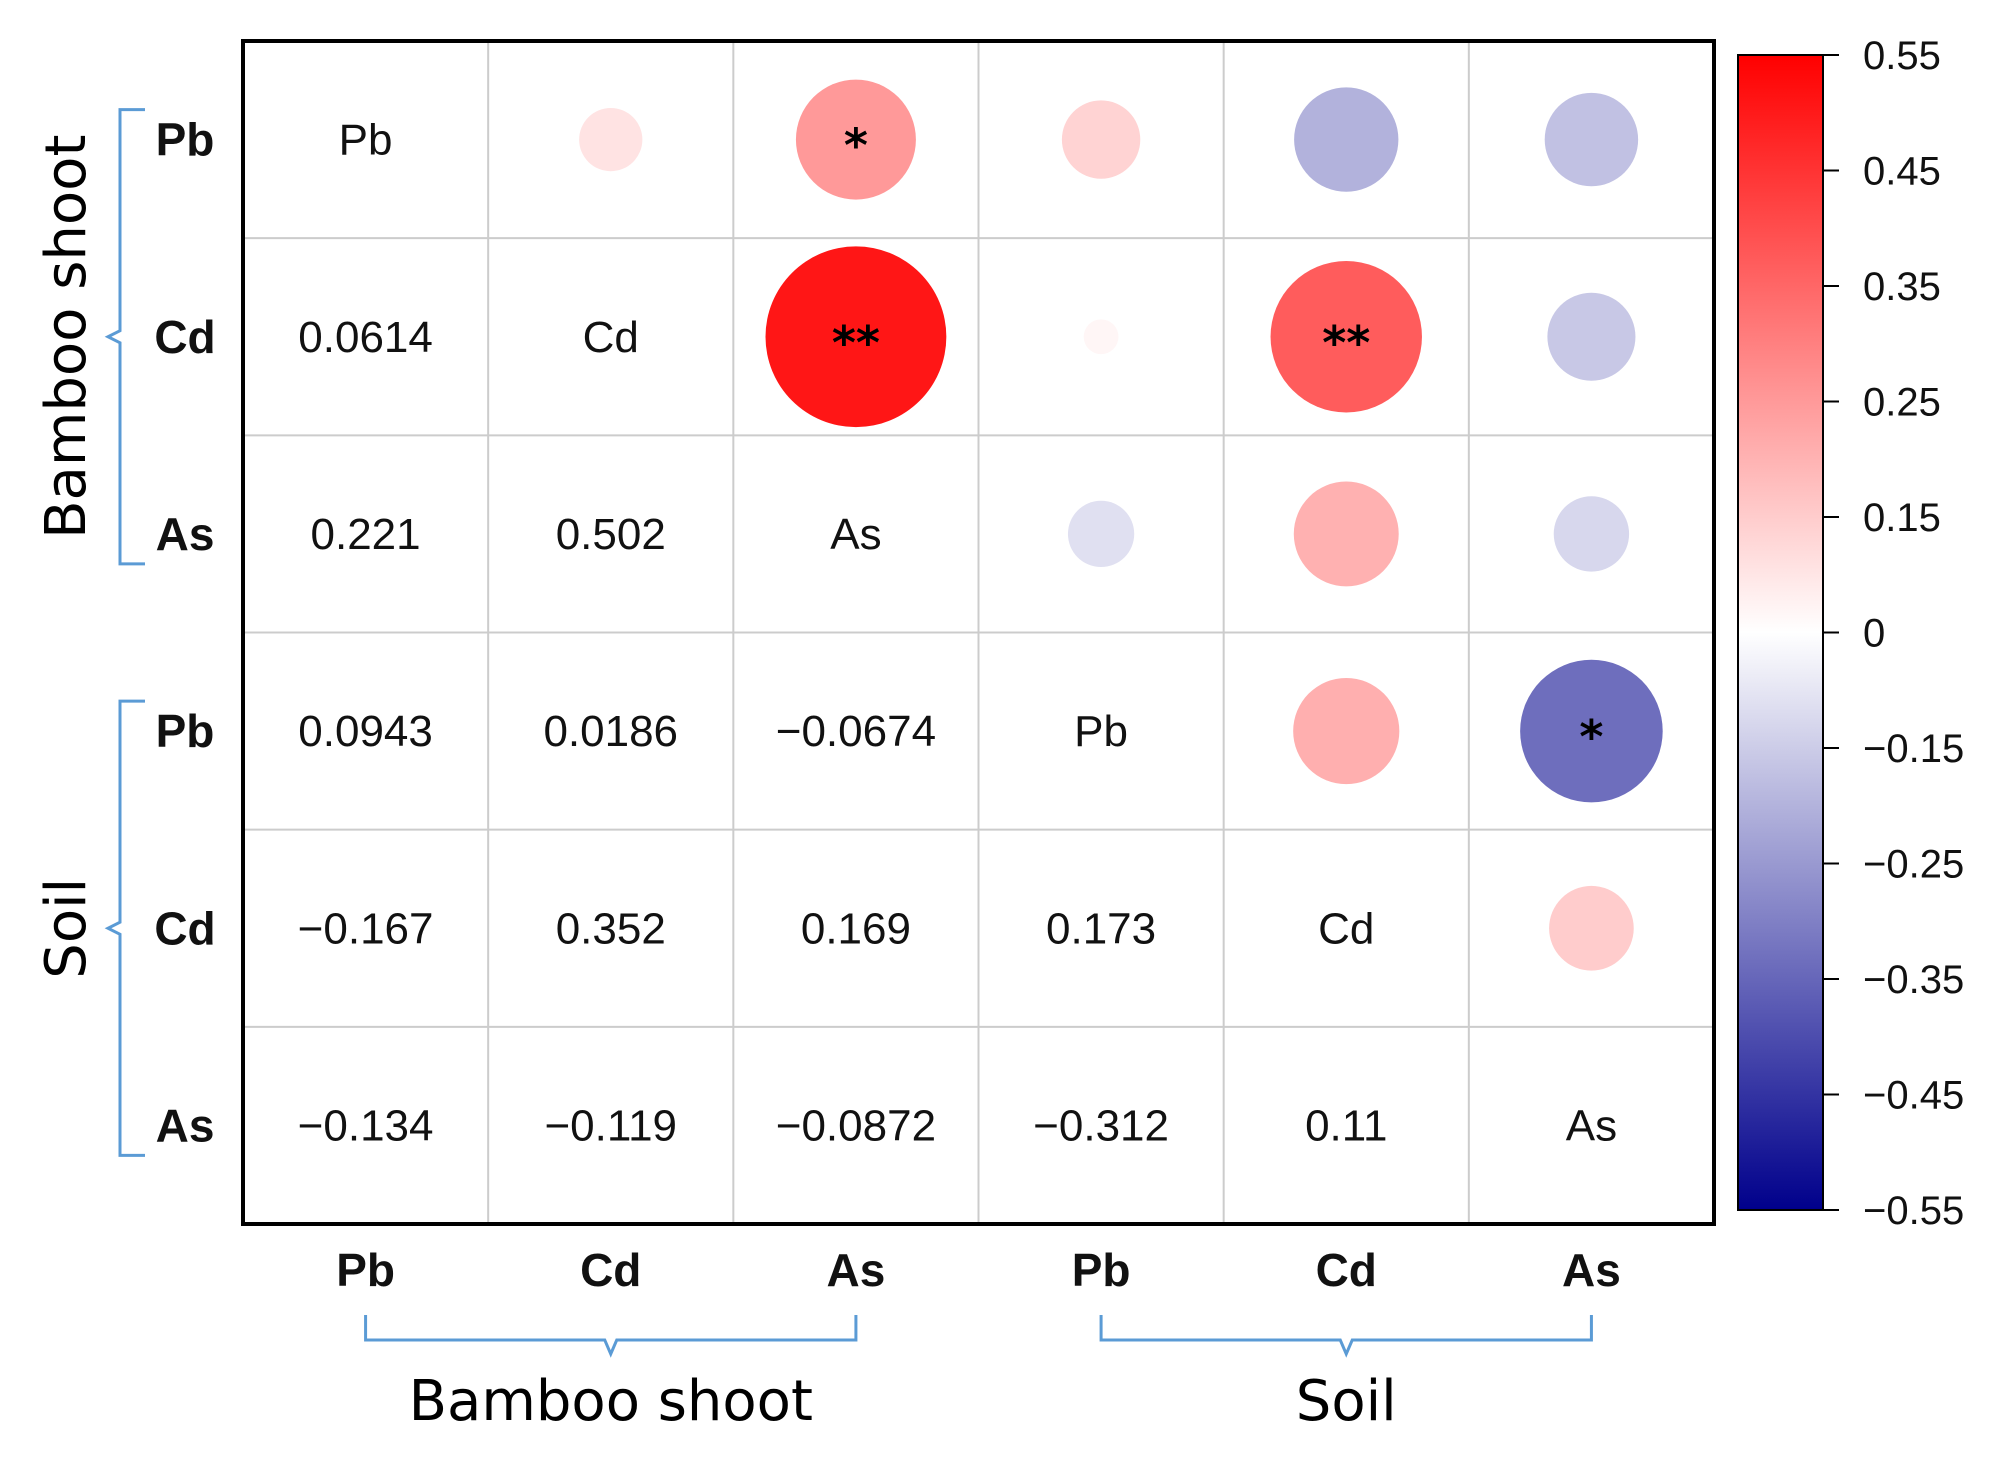 This screenshot has width=1990, height=1462. Describe the element at coordinates (1346, 1401) in the screenshot. I see `column-group-label: Soil` at that location.